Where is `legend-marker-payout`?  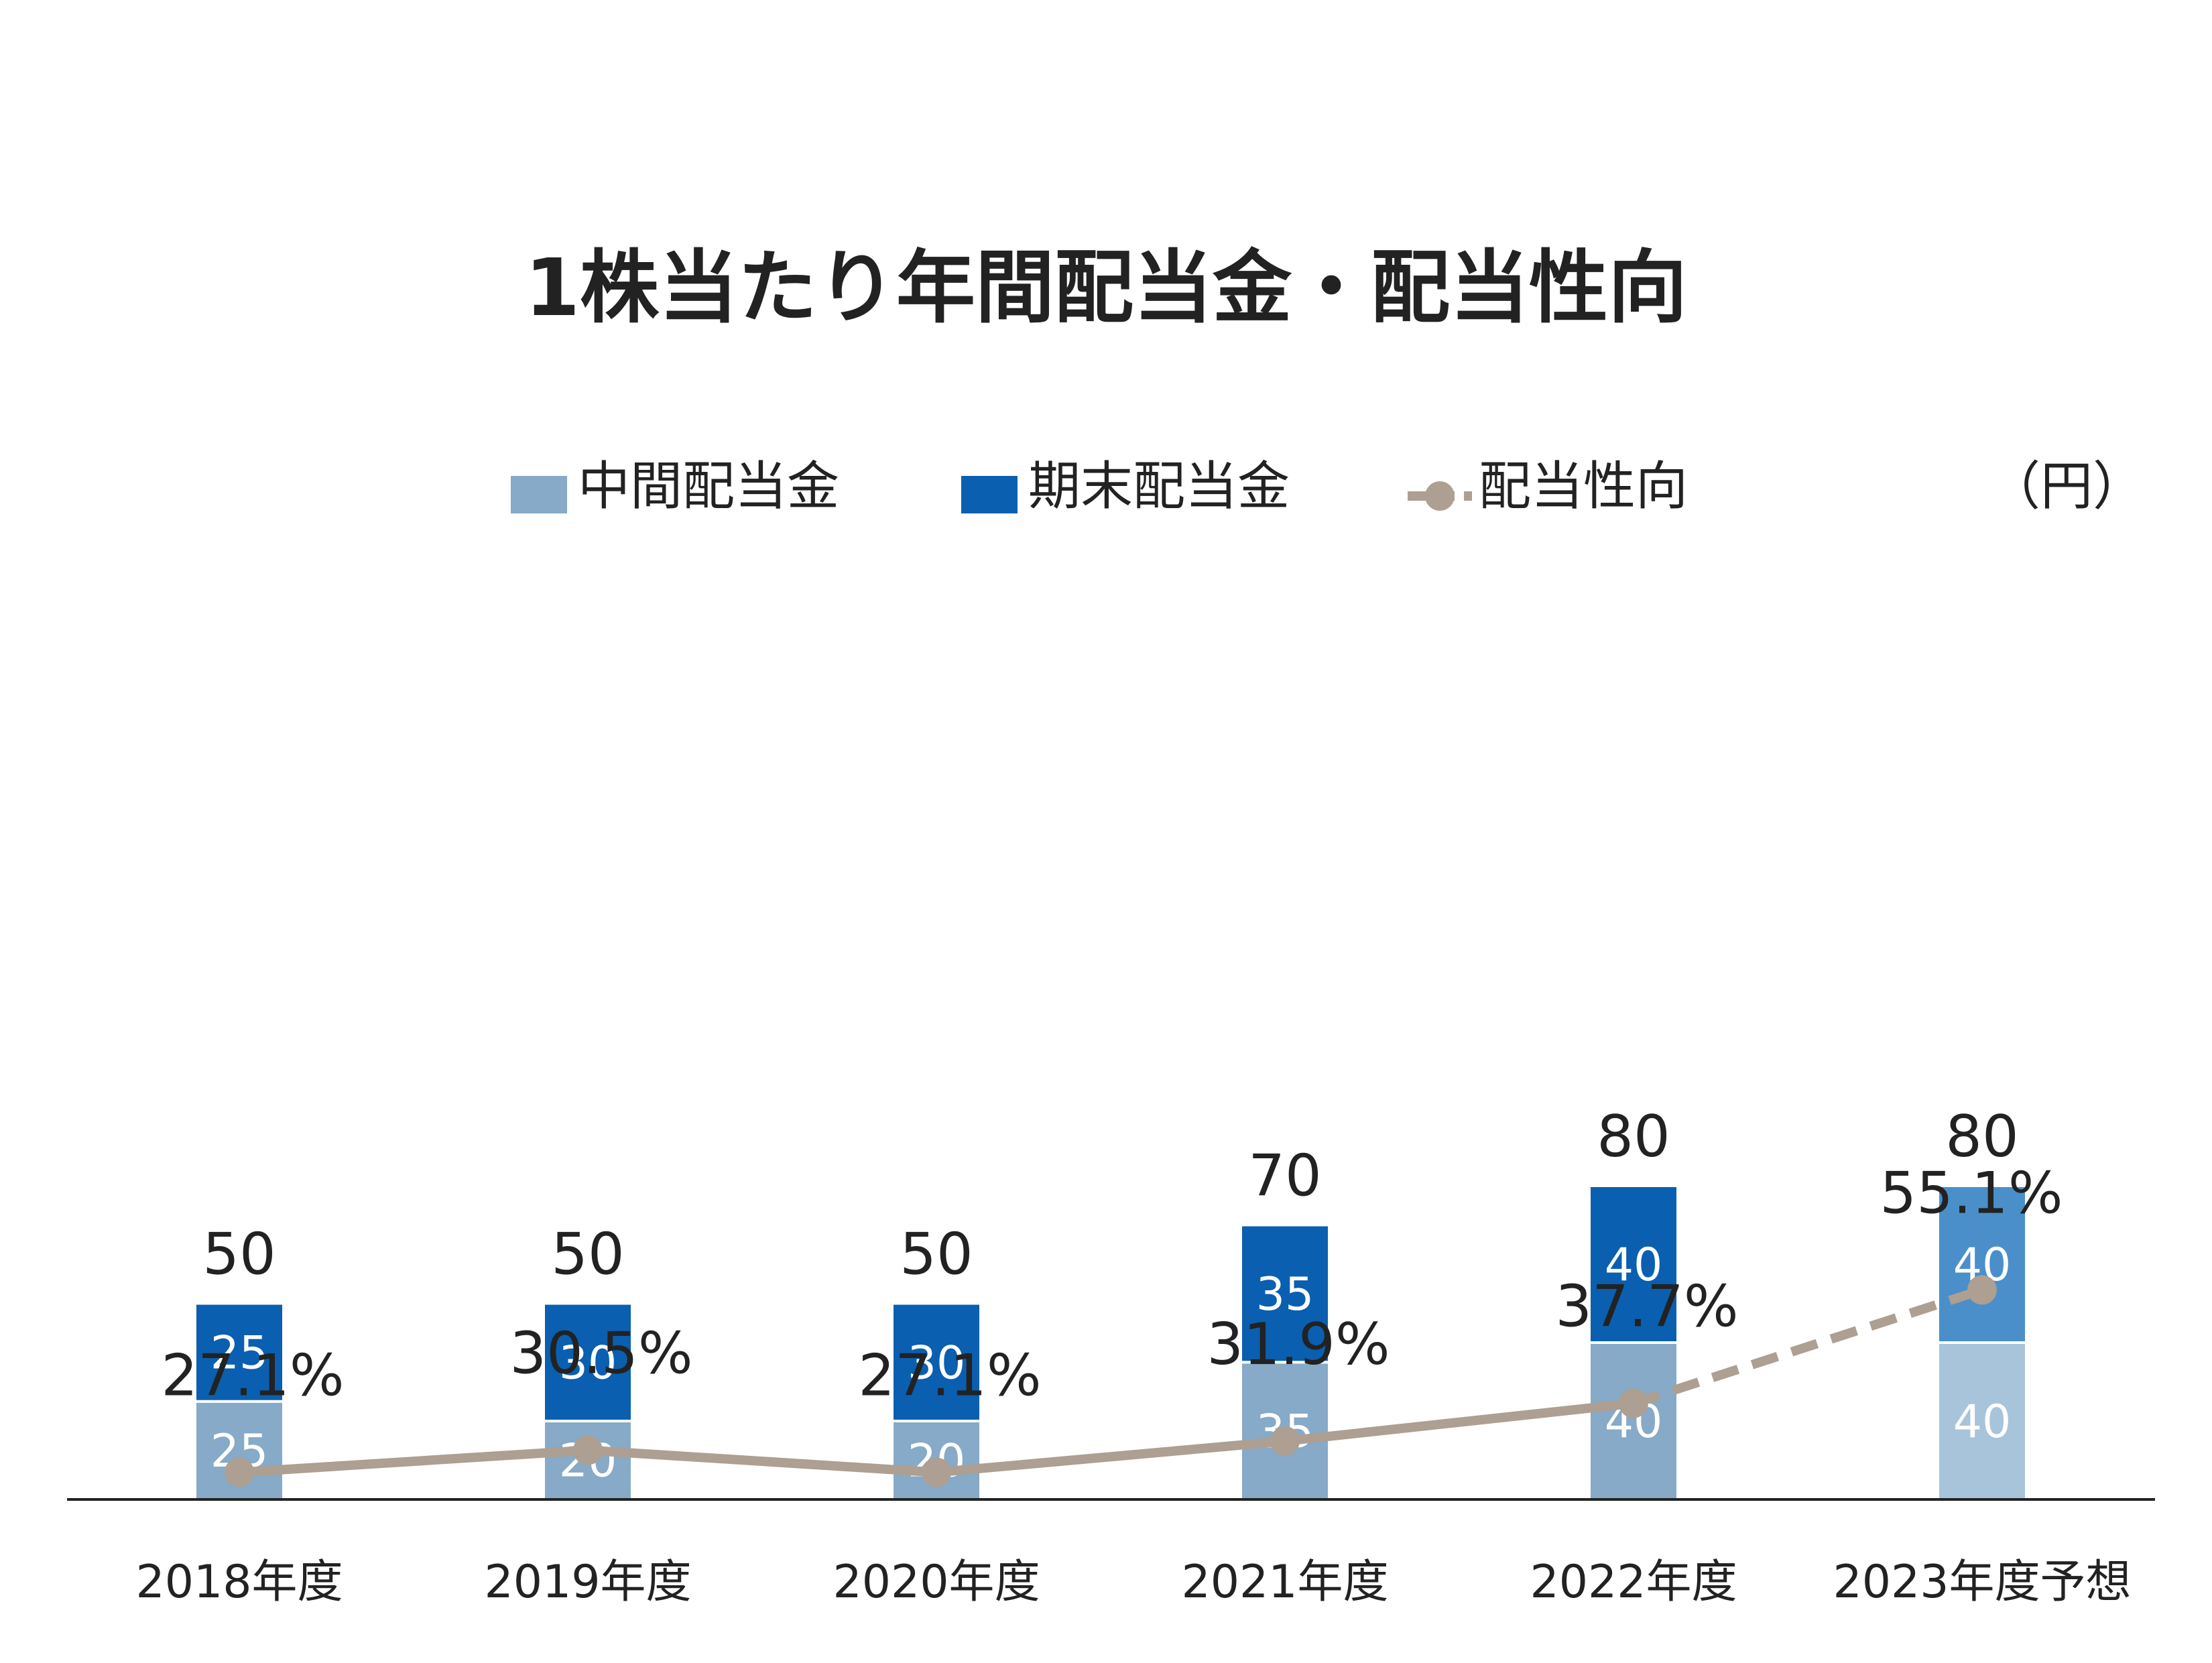 legend-marker-payout is located at coordinates (1440, 496).